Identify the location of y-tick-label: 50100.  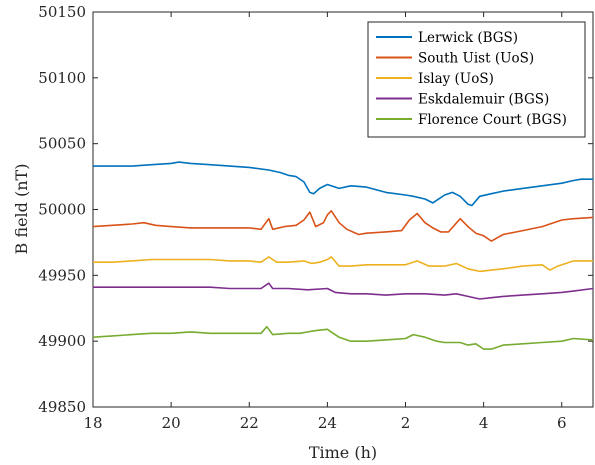
(62, 78).